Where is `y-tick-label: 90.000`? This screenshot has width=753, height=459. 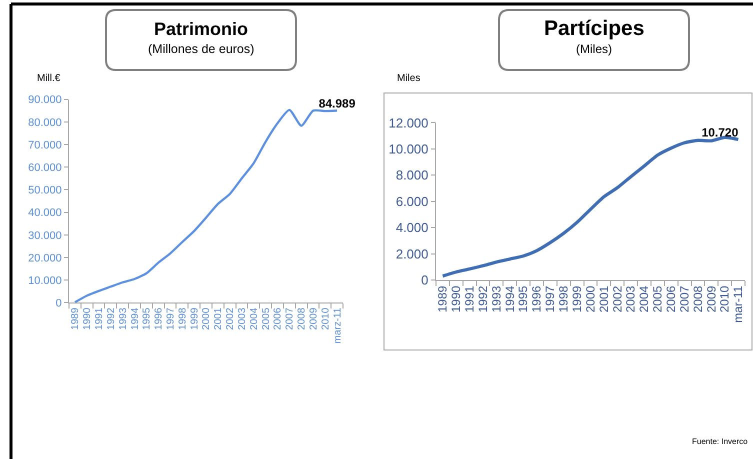
y-tick-label: 90.000 is located at coordinates (45, 100).